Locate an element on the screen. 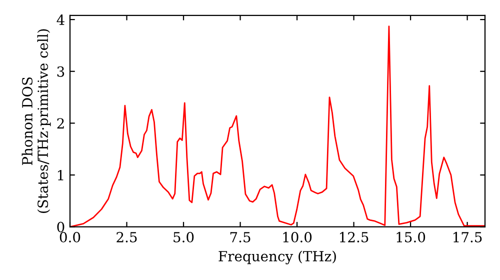 Image resolution: width=500 pixels, height=280 pixels. y-tick-label: 2 is located at coordinates (60, 123).